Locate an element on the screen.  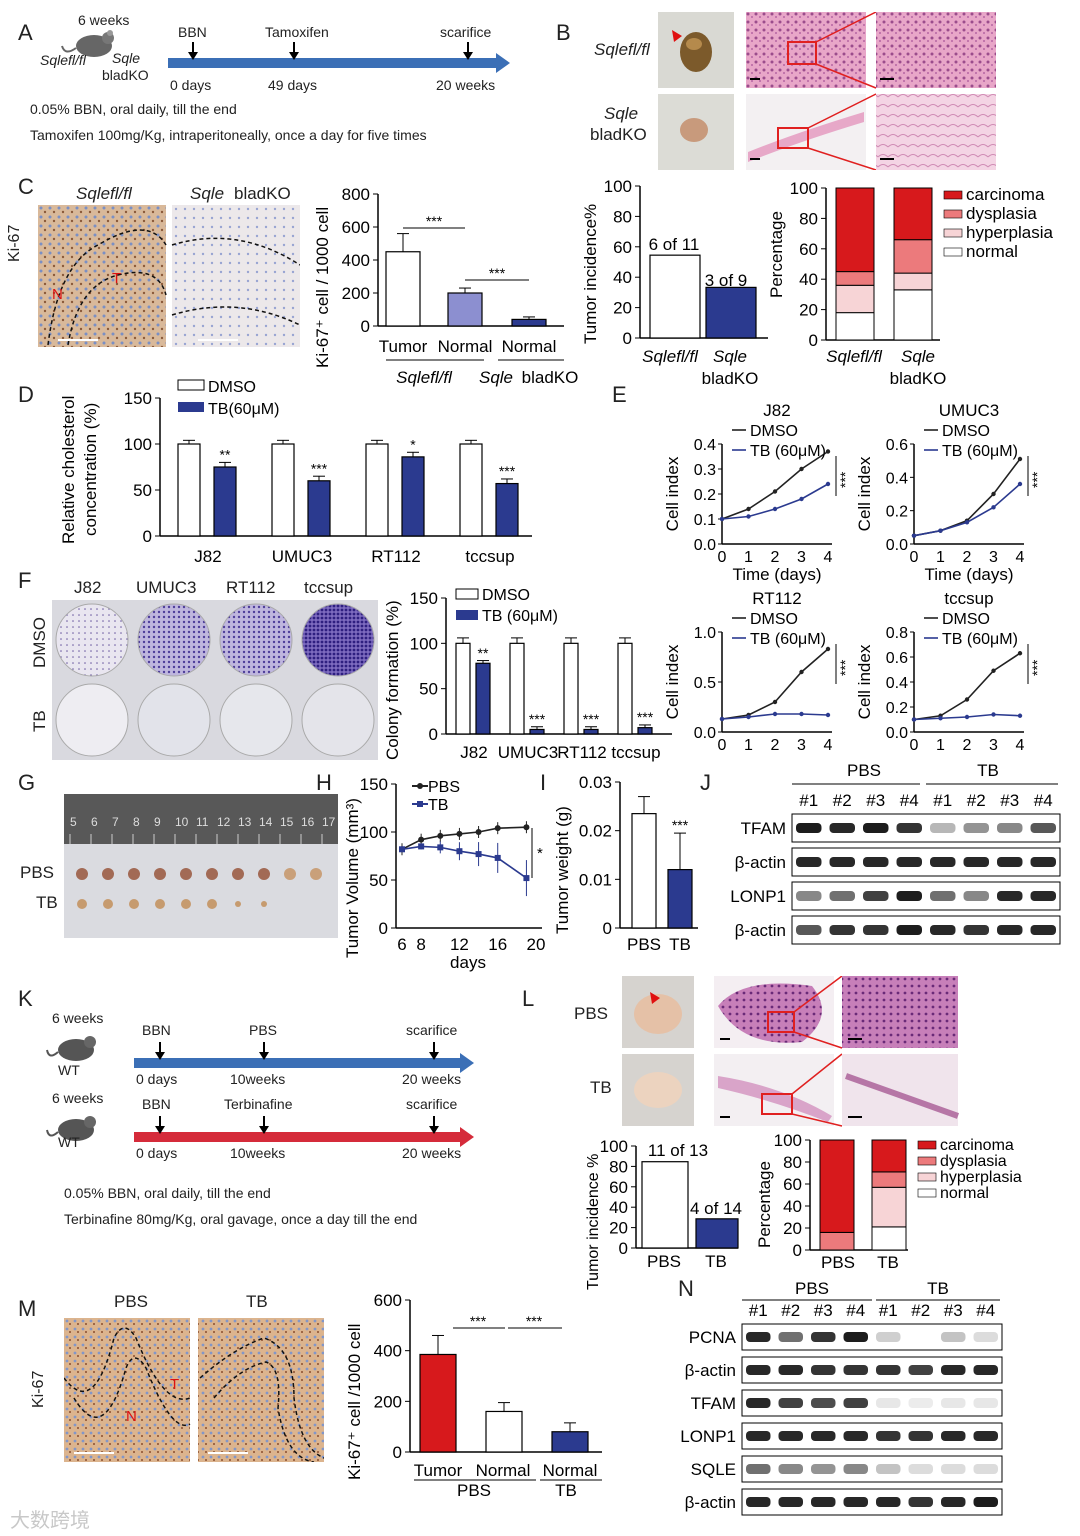
f-sig-3: *** is located at coordinates (645, 717).